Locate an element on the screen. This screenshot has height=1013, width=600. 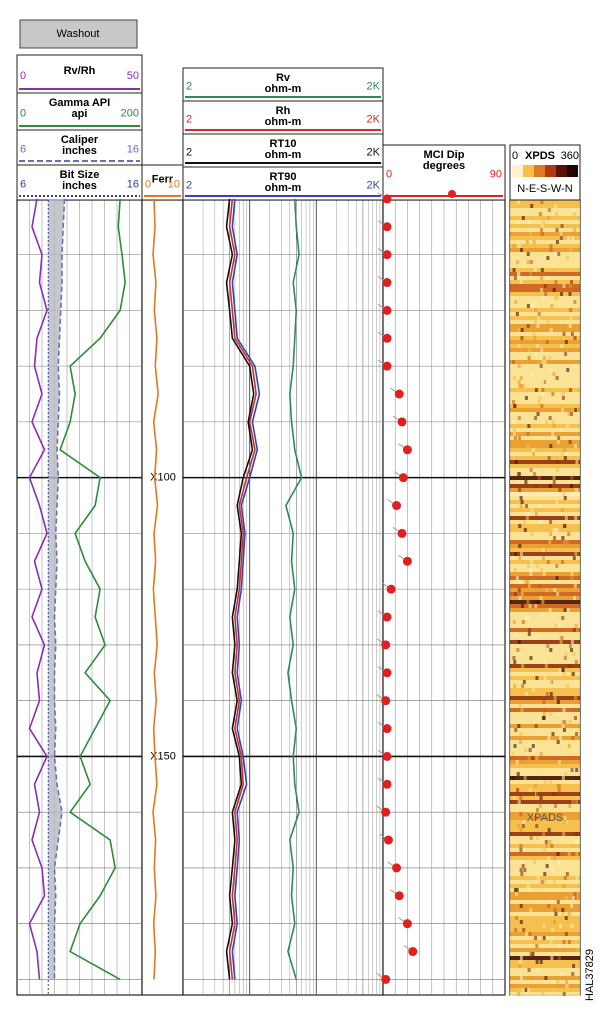
color-bar is located at coordinates (517, 171).